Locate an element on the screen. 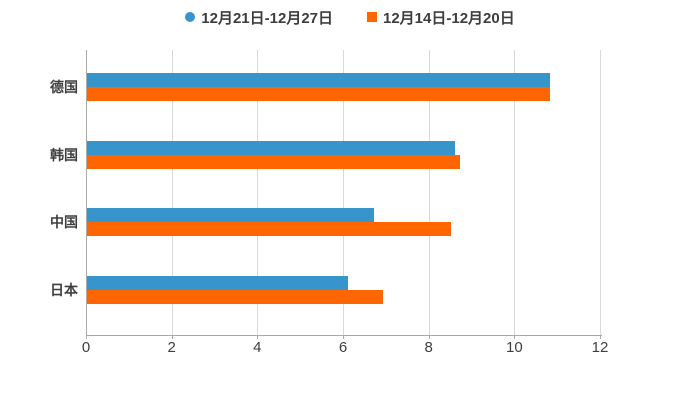  bar-德国-series-1 is located at coordinates (318, 94).